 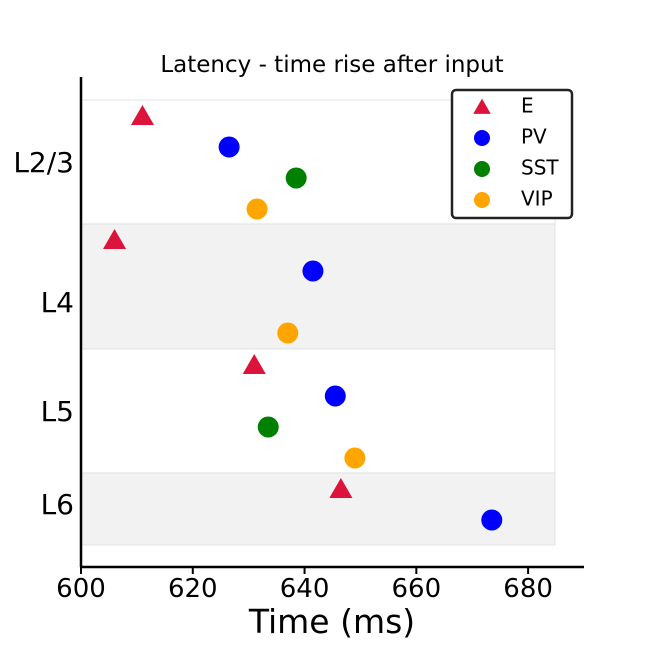 I want to click on point-pv-l5, so click(x=335, y=396).